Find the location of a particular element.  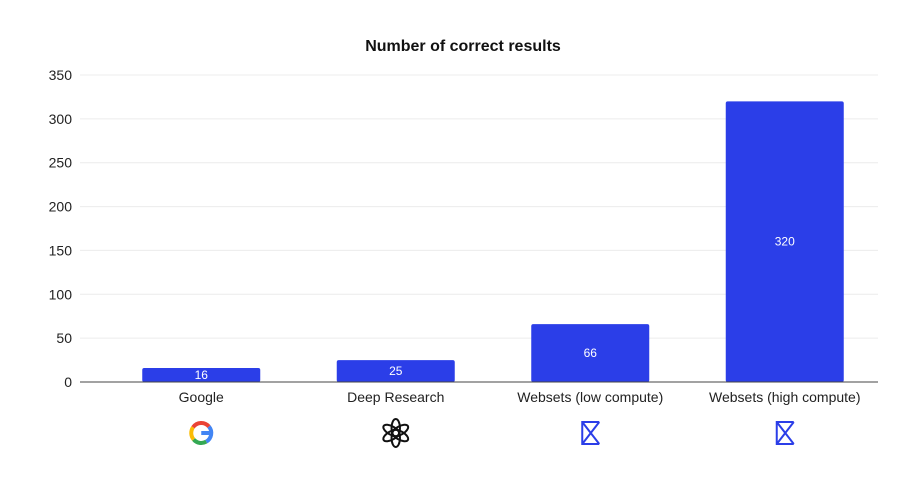

x-tick-label: Deep Research is located at coordinates (395, 397).